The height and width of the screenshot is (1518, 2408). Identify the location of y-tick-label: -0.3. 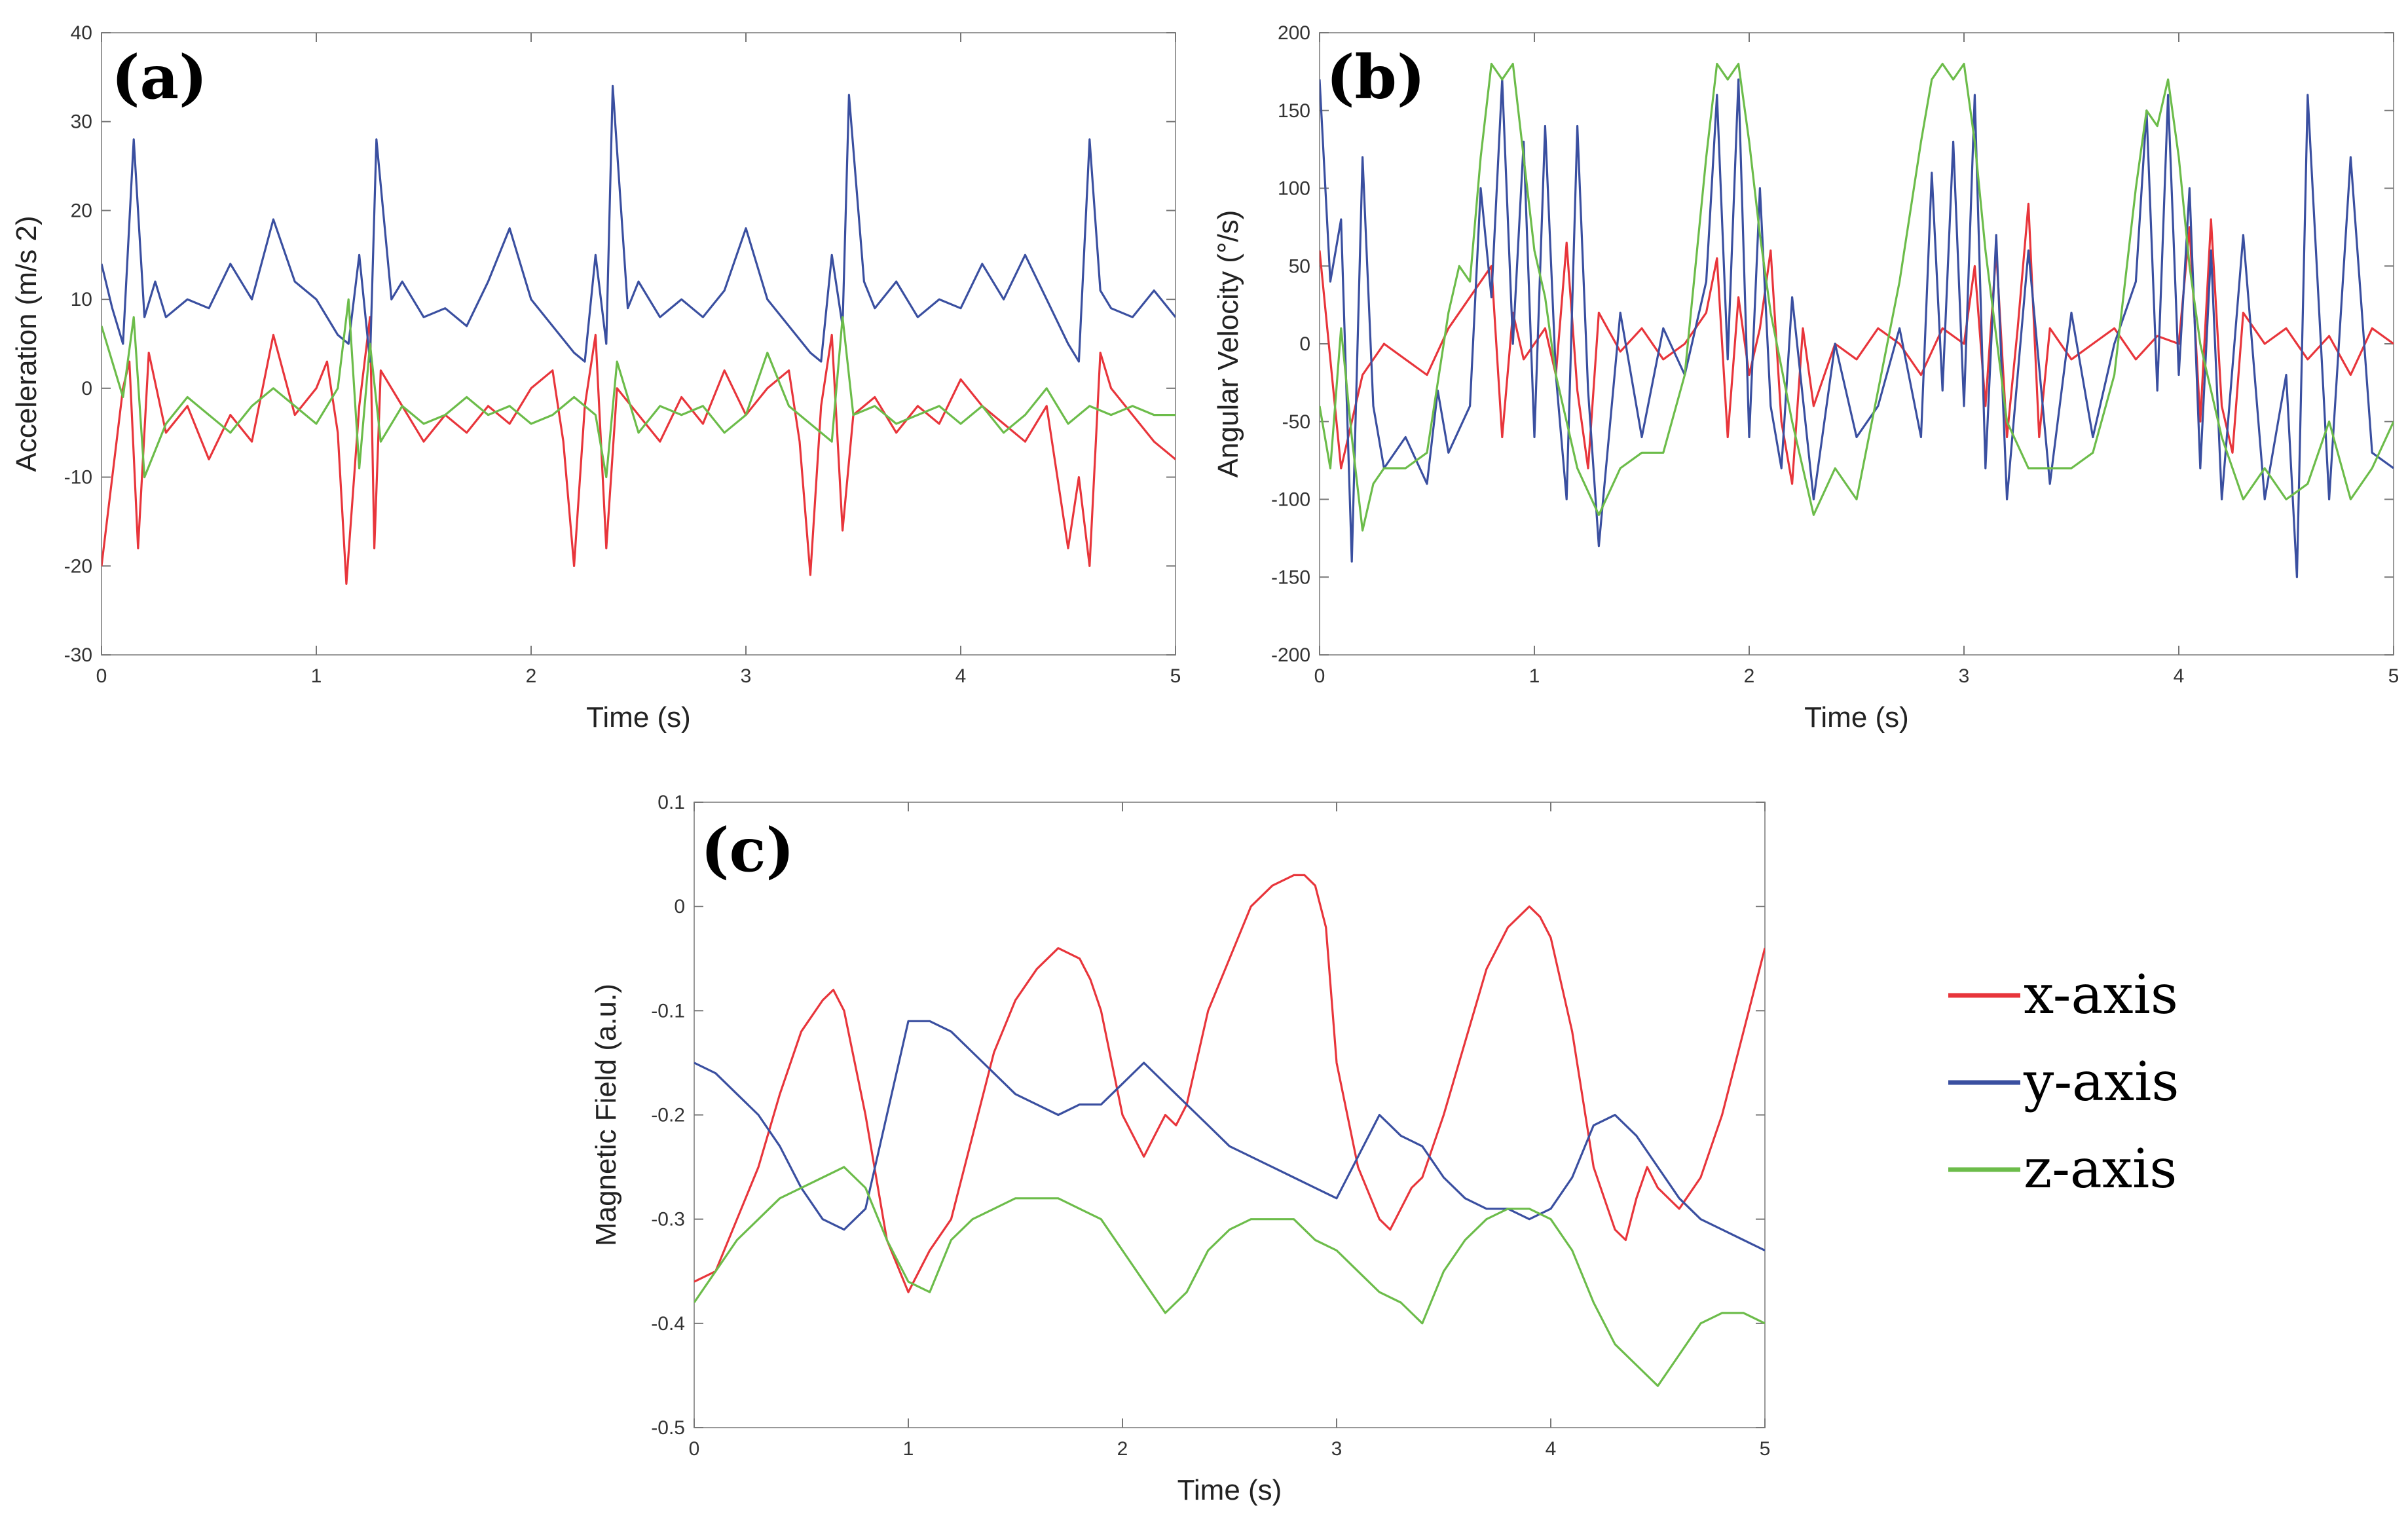
(668, 1220).